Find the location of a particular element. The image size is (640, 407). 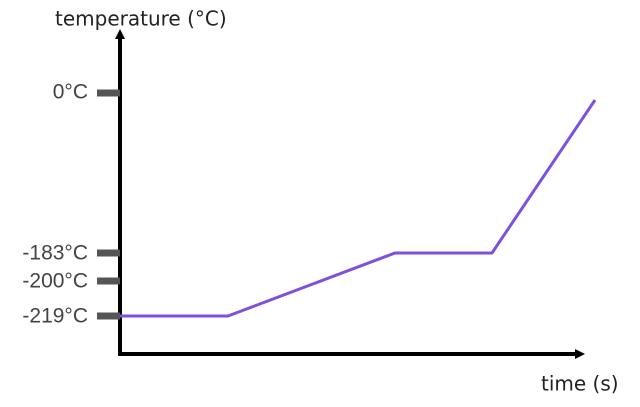

x-axis-label: time (s) is located at coordinates (580, 384).